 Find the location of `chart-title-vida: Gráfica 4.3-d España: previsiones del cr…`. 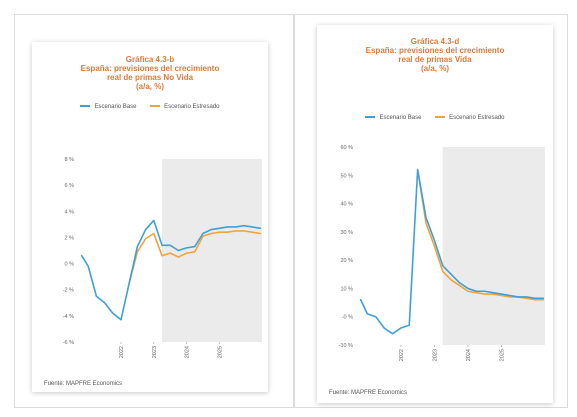

chart-title-vida: Gráfica 4.3-d España: previsiones del cr… is located at coordinates (435, 55).